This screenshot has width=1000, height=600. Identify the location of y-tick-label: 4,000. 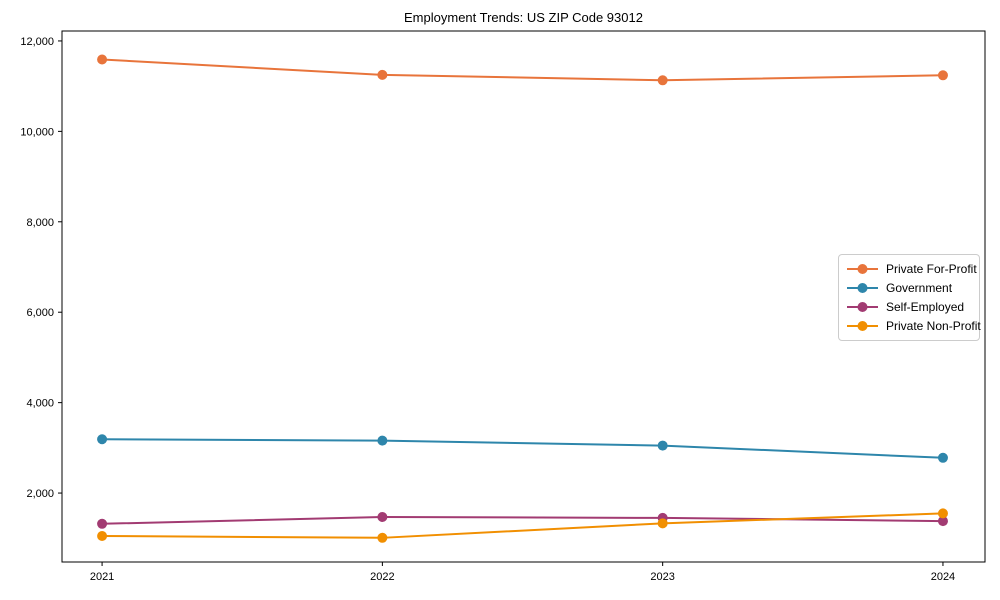
(40, 404).